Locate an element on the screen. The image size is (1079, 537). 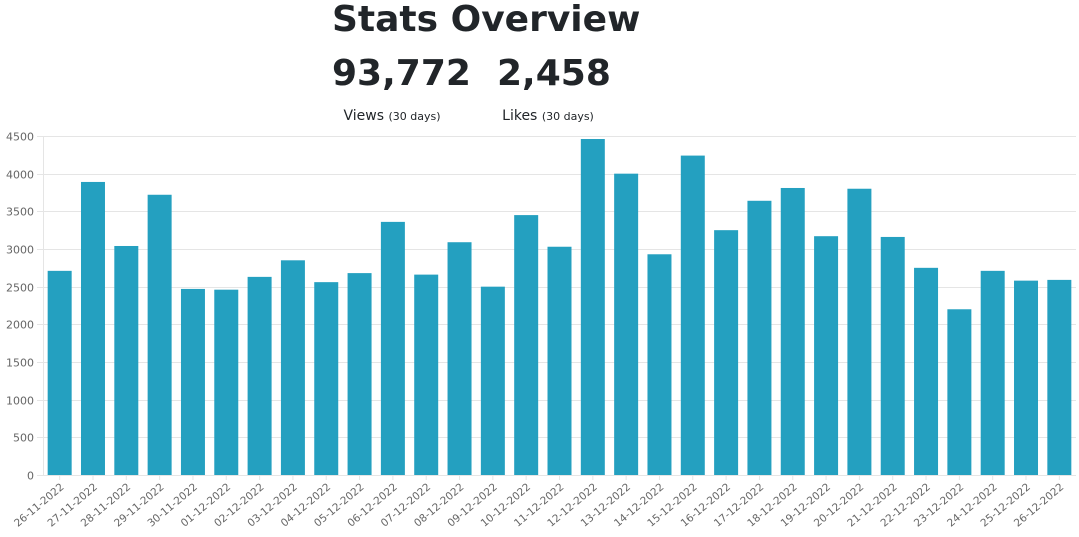
y-tick-label: 3500 is located at coordinates (20, 212).